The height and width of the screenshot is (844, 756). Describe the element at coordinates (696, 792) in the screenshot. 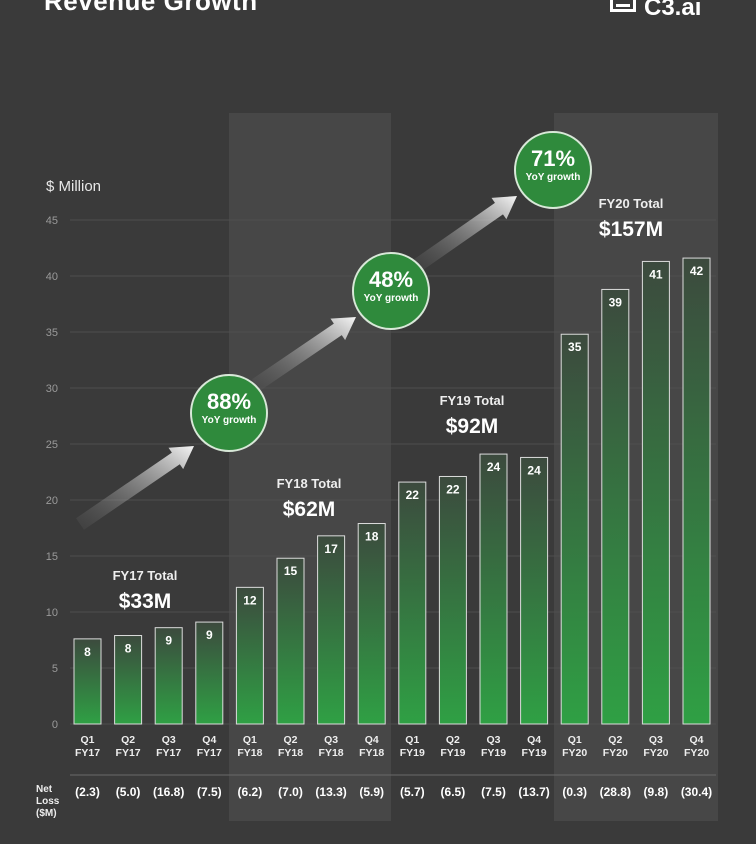

I see `net-loss-value: (30.4)` at that location.